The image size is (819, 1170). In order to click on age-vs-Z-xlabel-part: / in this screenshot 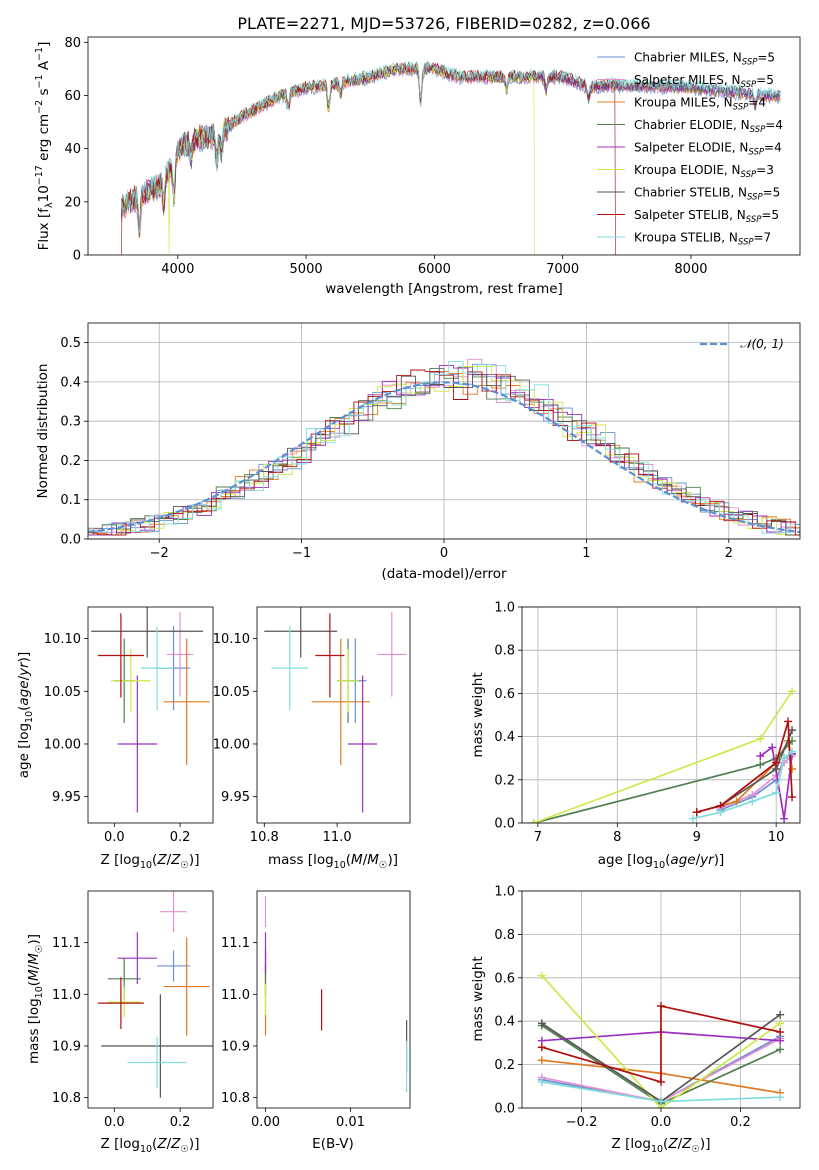, I will do `click(169, 860)`.